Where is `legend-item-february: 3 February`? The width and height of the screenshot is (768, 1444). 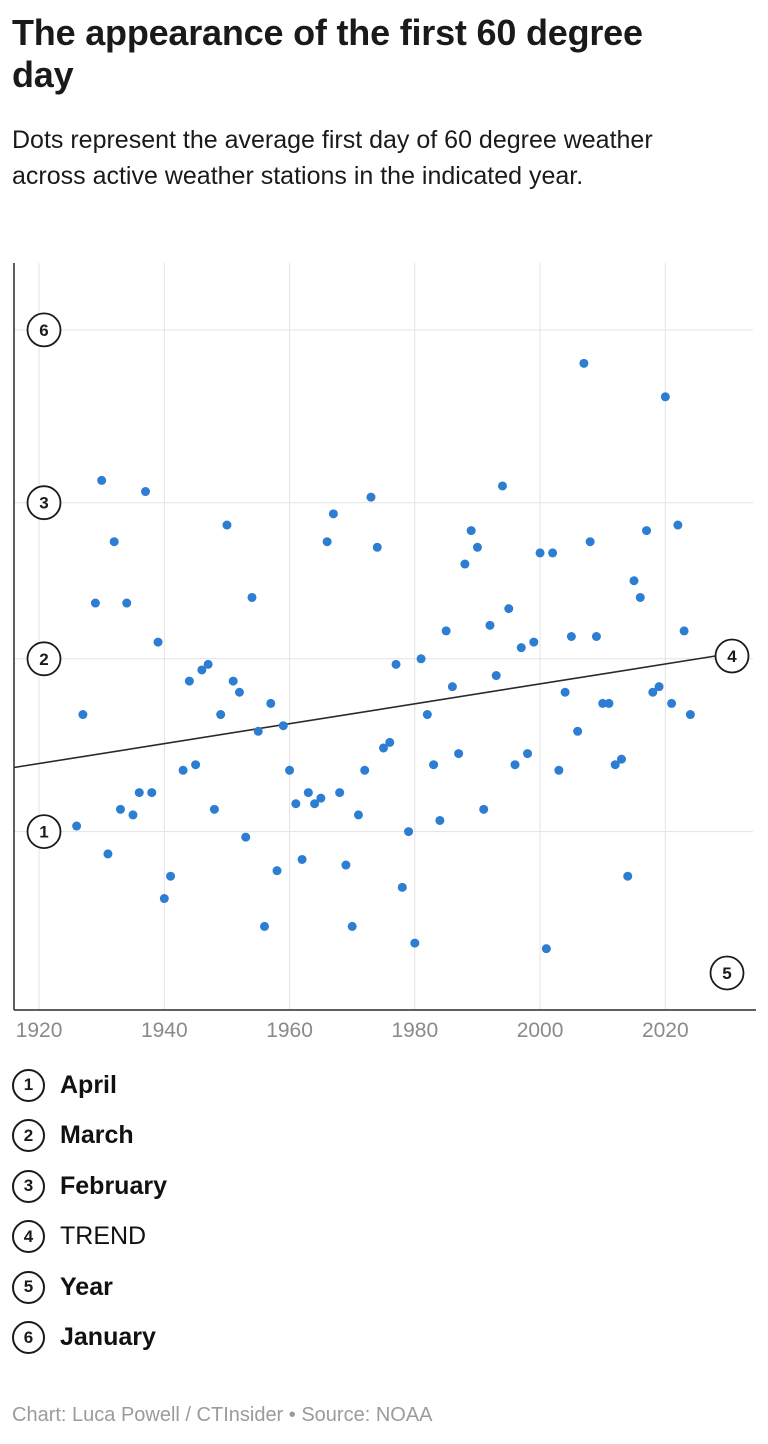 legend-item-february: 3 February is located at coordinates (362, 1186).